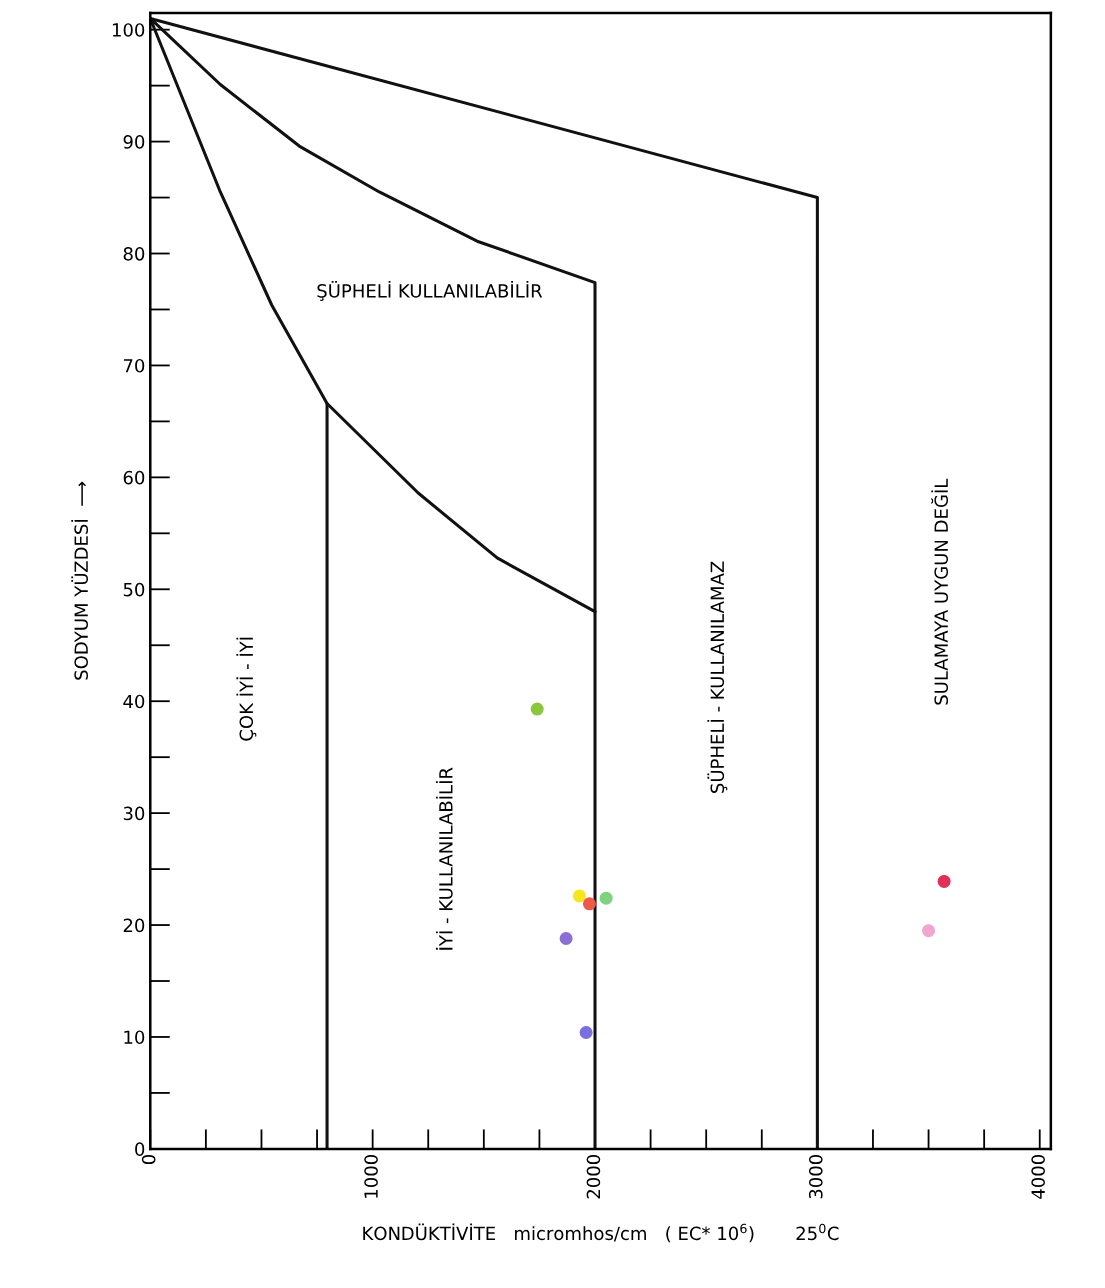 This screenshot has height=1288, width=1105. What do you see at coordinates (940, 591) in the screenshot?
I see `annotation: SULAMAYA UYGUN DEĞİL` at bounding box center [940, 591].